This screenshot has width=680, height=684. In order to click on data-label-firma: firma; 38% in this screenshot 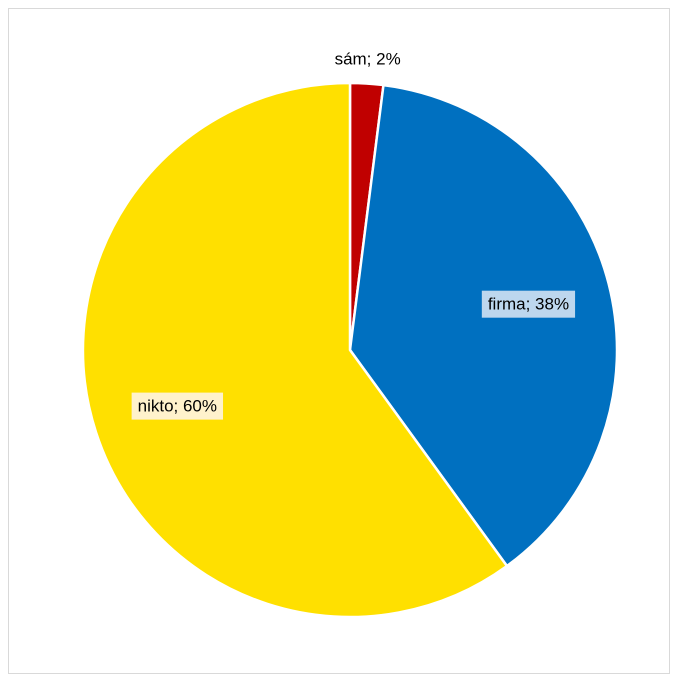, I will do `click(528, 304)`.